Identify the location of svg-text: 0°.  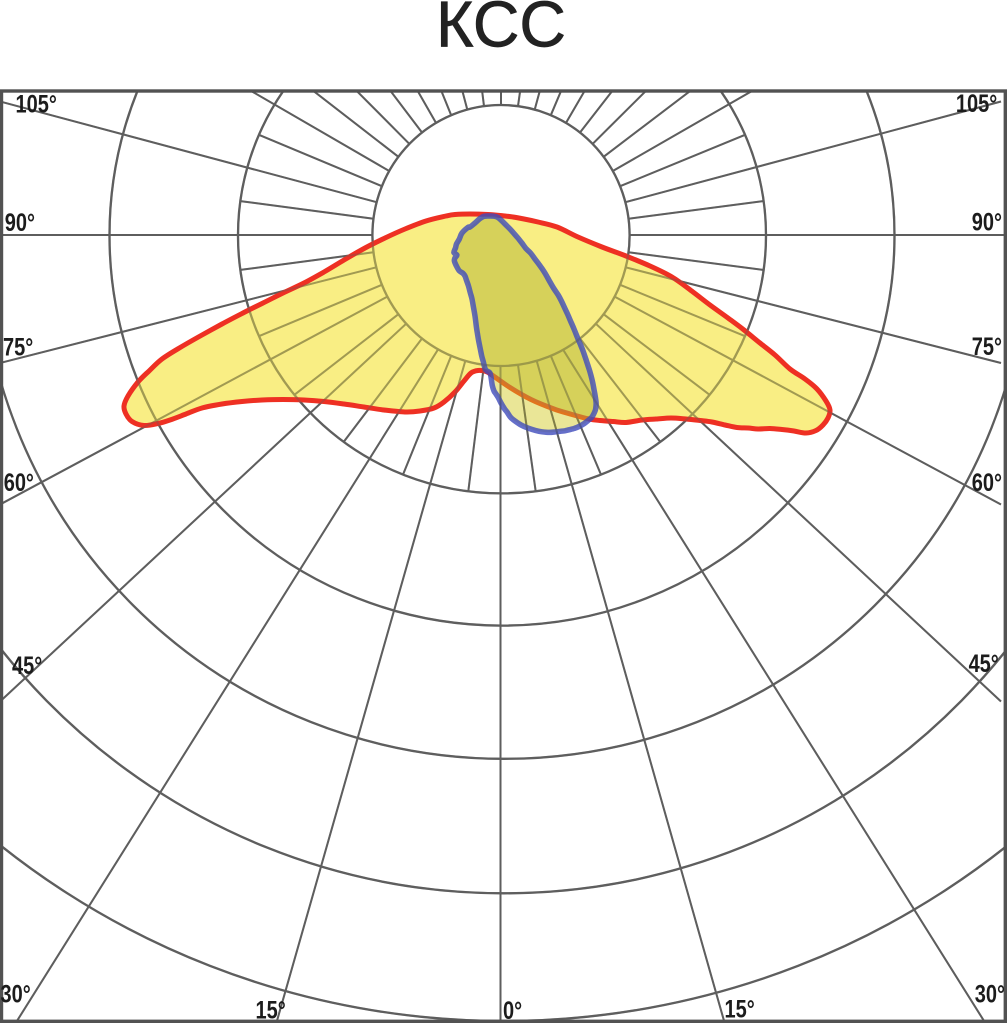
(512, 1010).